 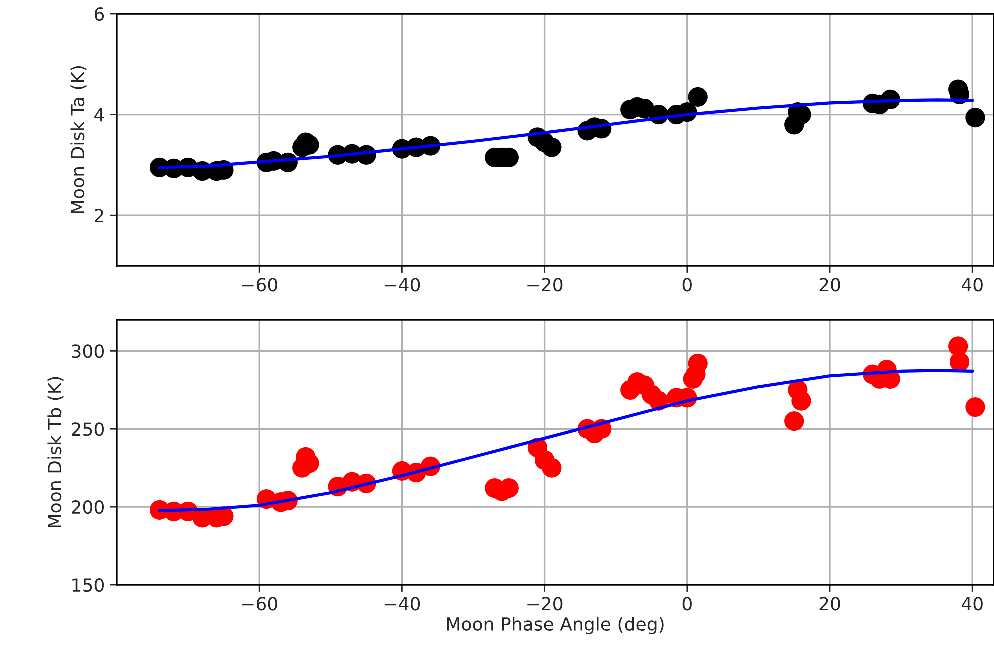 What do you see at coordinates (88, 429) in the screenshot?
I see `y-tick-label: 250` at bounding box center [88, 429].